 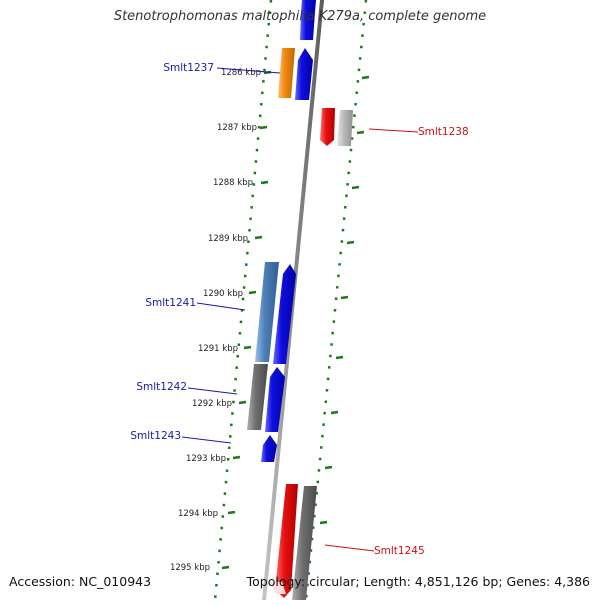 What do you see at coordinates (286, 73) in the screenshot?
I see `gene-smlt1237-orange` at bounding box center [286, 73].